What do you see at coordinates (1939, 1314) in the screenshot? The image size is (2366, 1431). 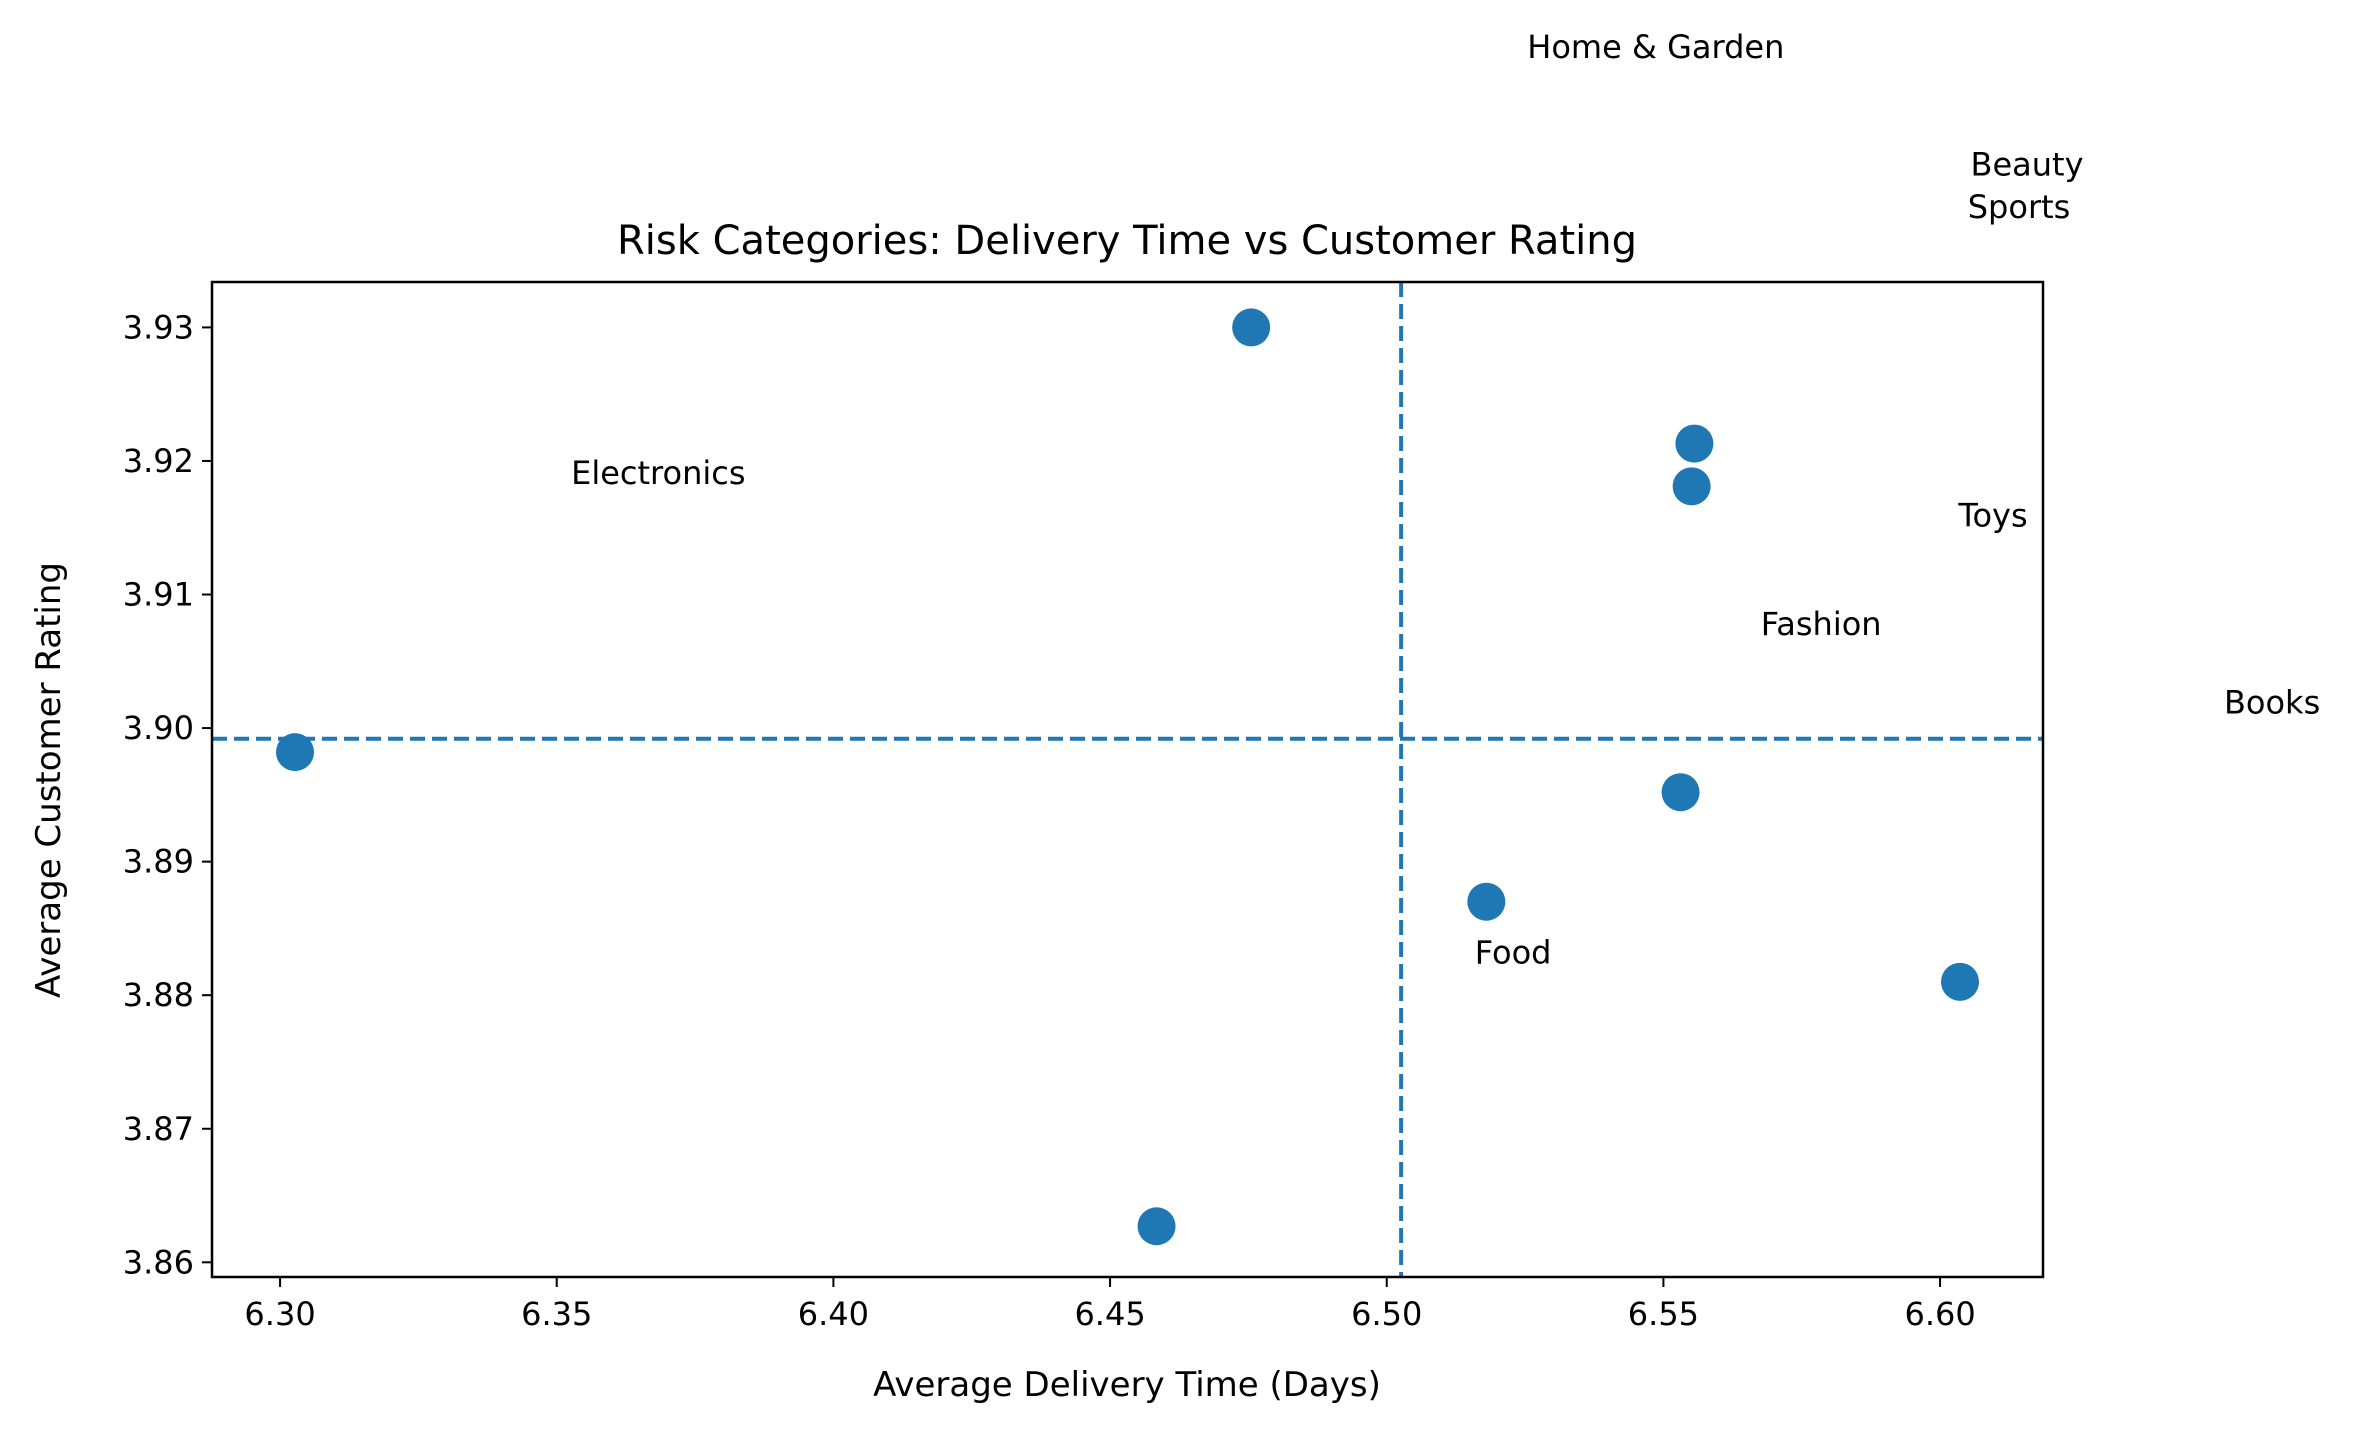 I see `x-tick-label: 6.60` at bounding box center [1939, 1314].